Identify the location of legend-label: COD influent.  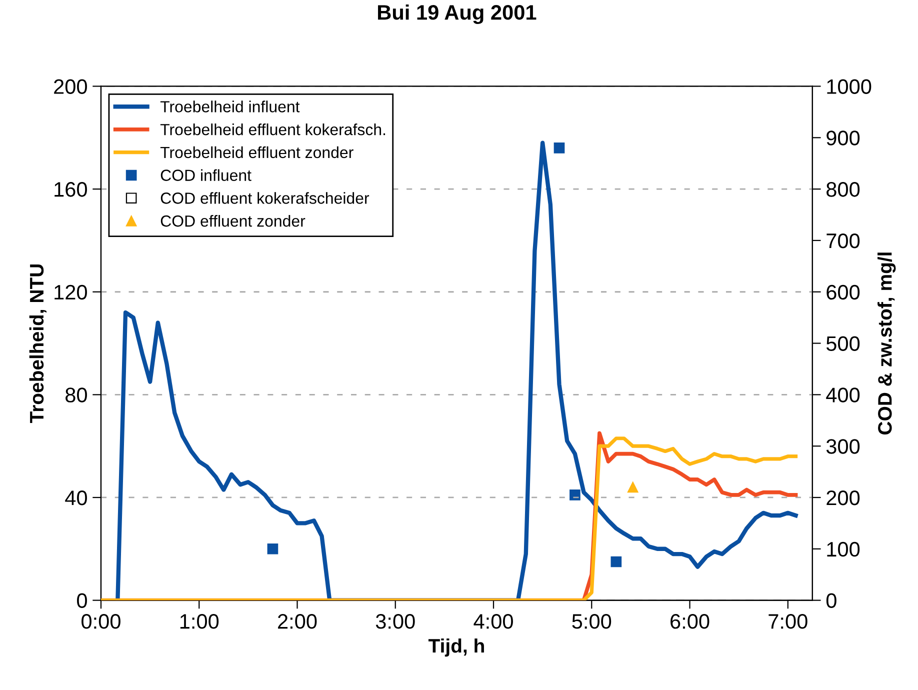
(206, 175).